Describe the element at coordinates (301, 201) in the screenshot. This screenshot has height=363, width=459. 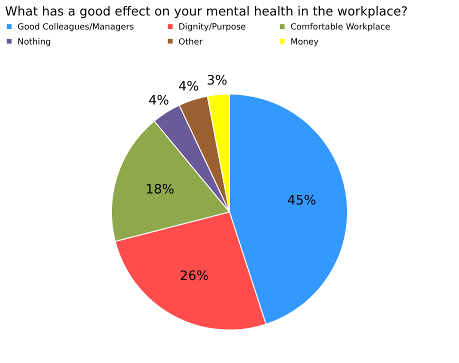
I see `data-label: 45%` at that location.